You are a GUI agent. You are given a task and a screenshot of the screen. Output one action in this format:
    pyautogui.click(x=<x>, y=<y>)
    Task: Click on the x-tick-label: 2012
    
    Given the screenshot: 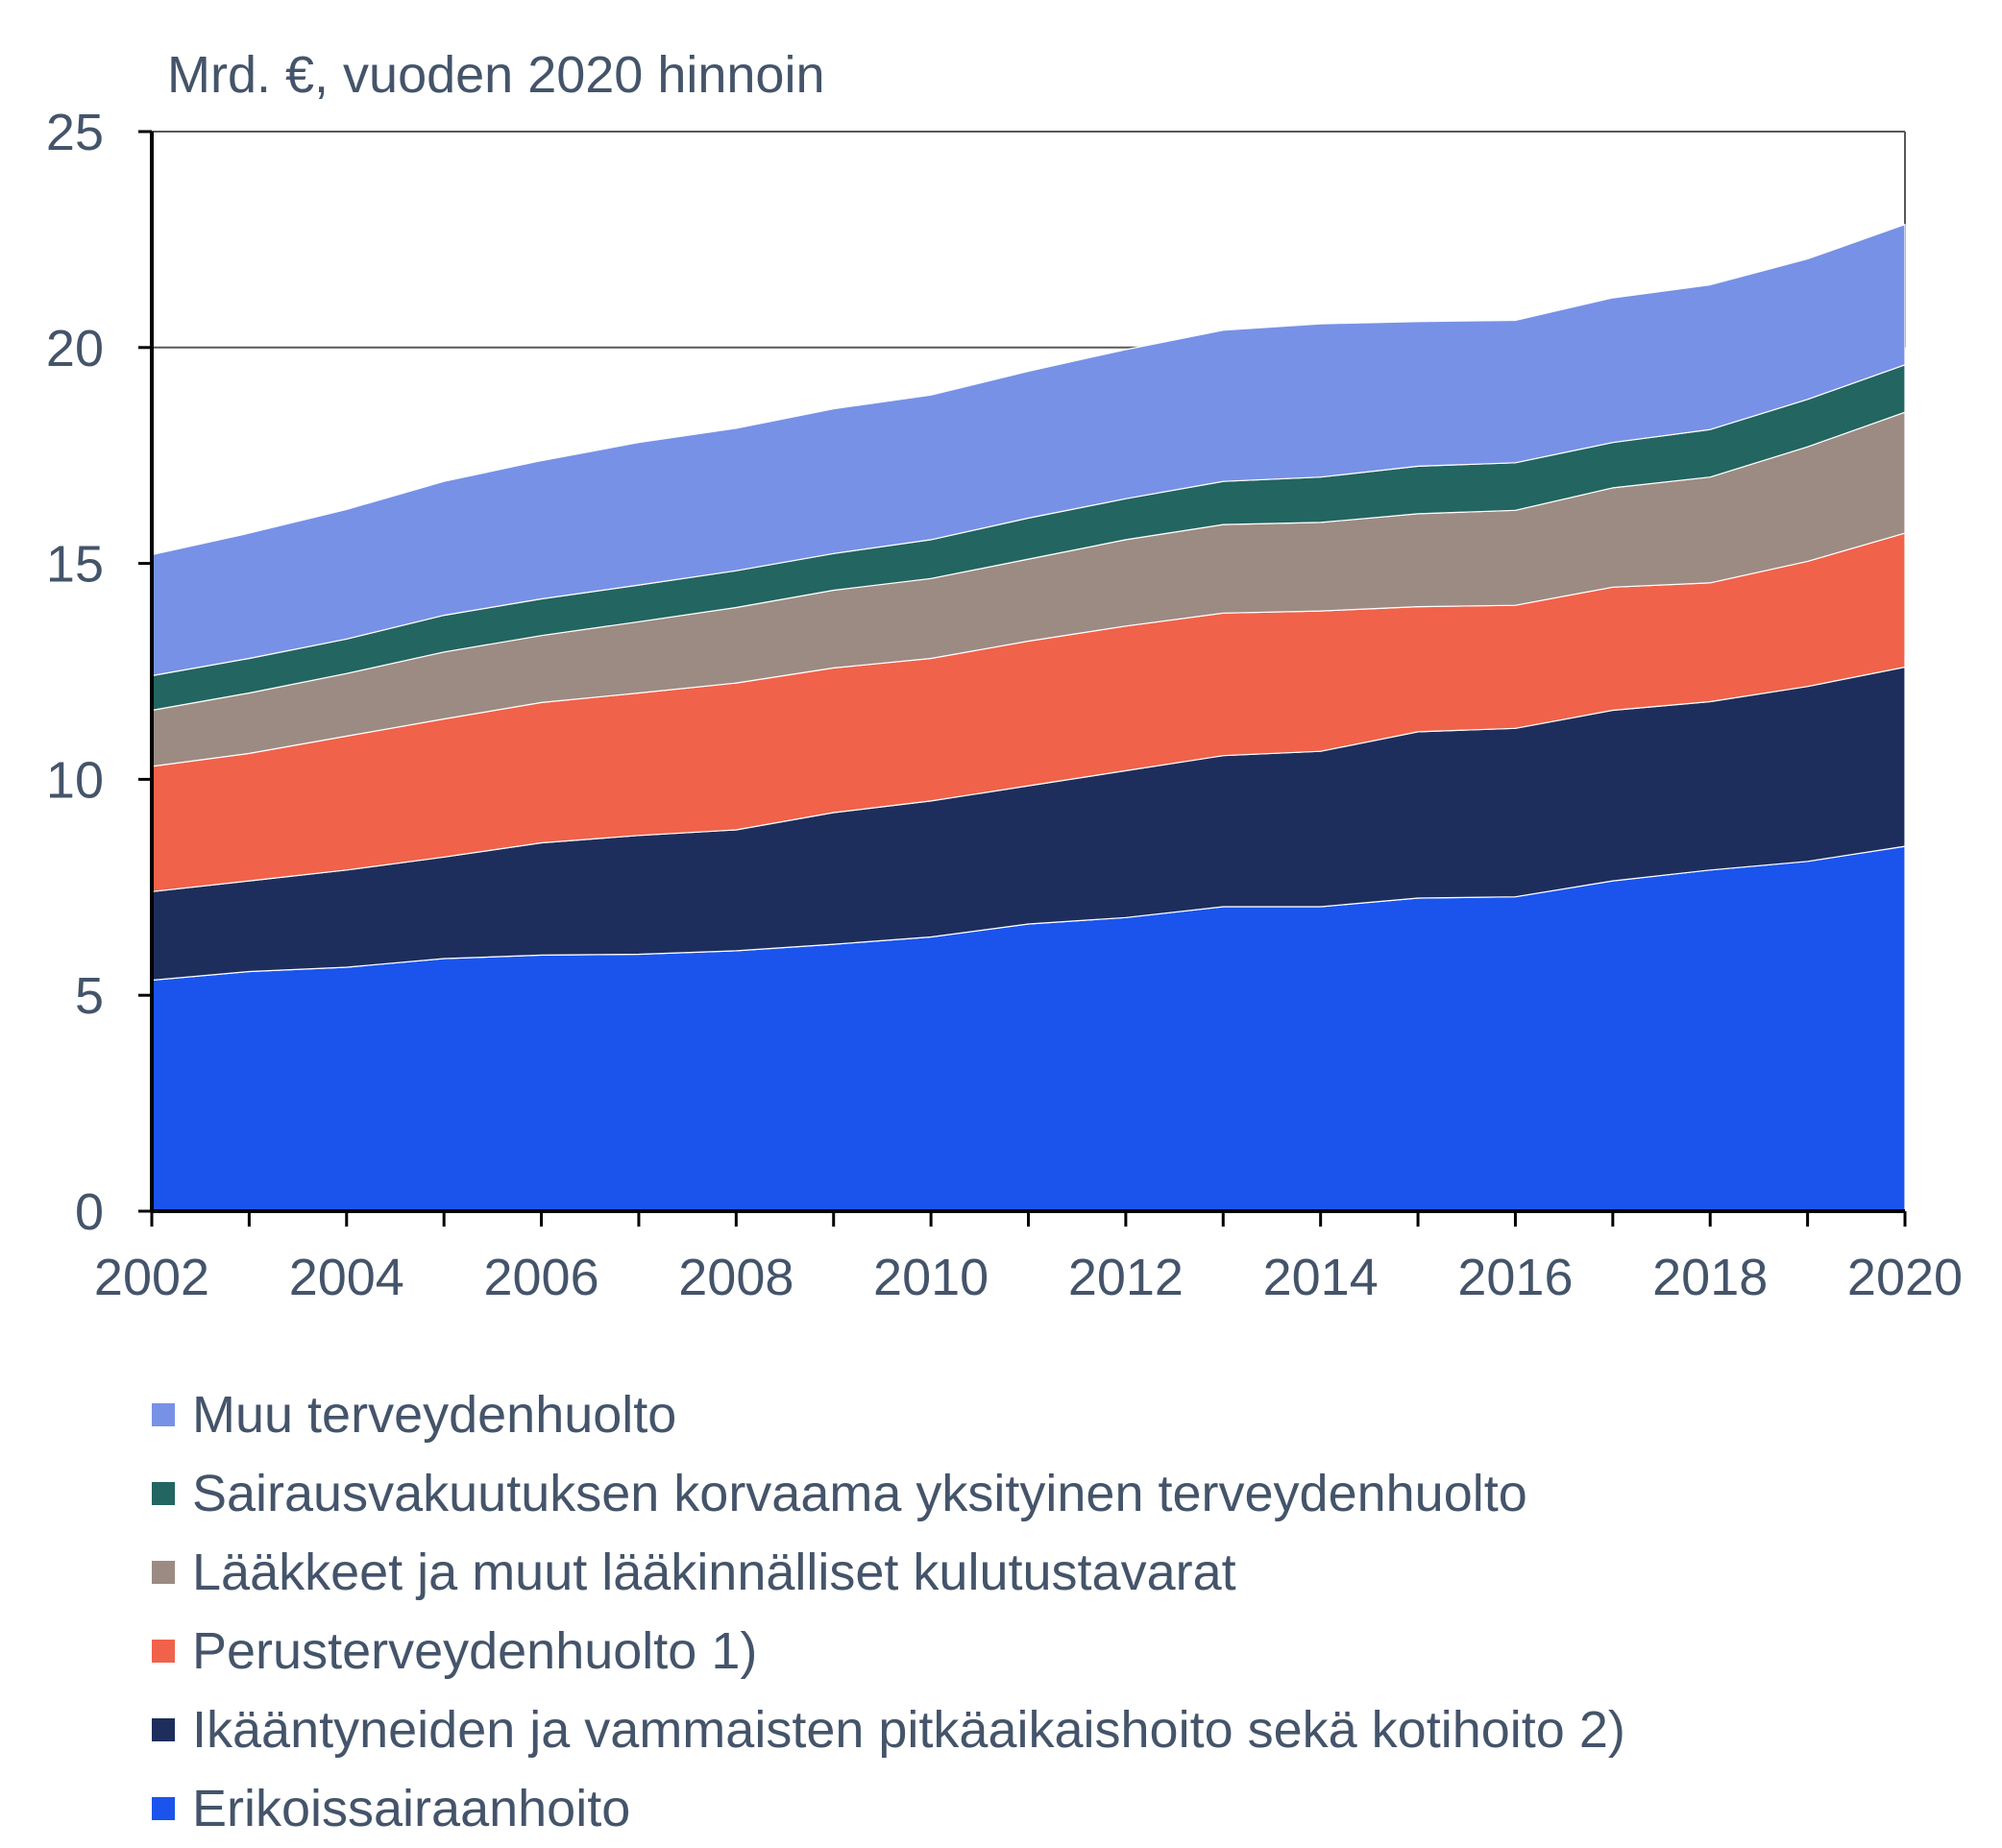 What is the action you would take?
    pyautogui.click(x=1126, y=1277)
    